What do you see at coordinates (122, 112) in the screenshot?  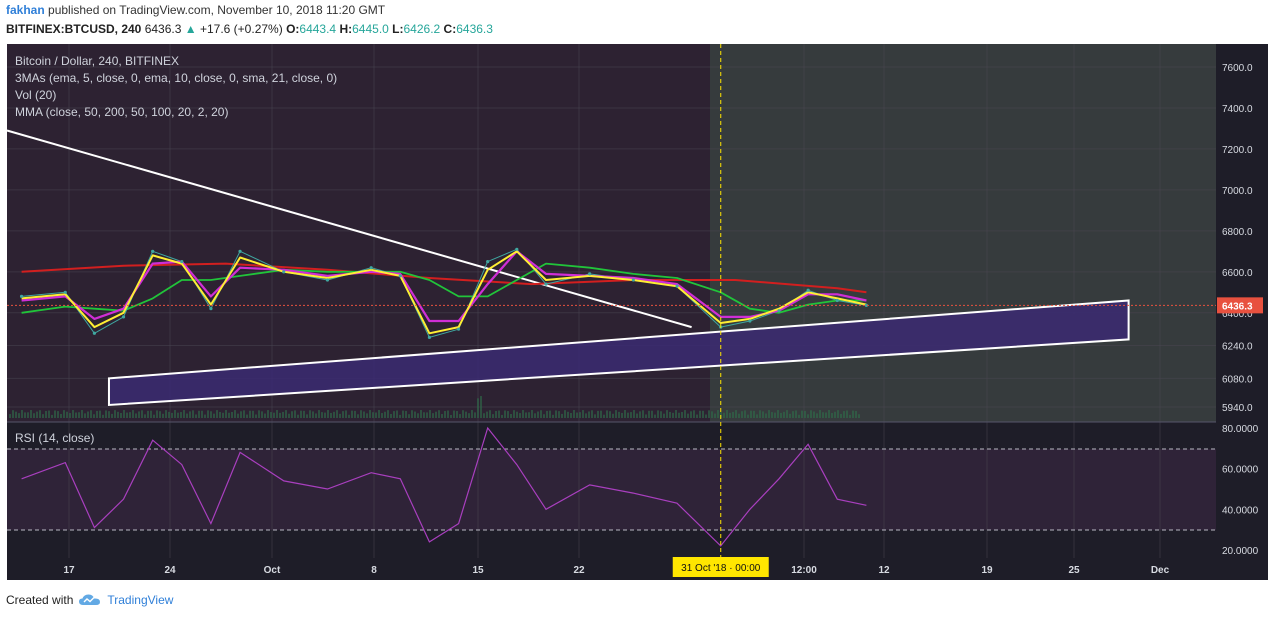 I see `indicator-mma: MMA (close, 50, 200, 50, 100, 20, 2, 20)` at bounding box center [122, 112].